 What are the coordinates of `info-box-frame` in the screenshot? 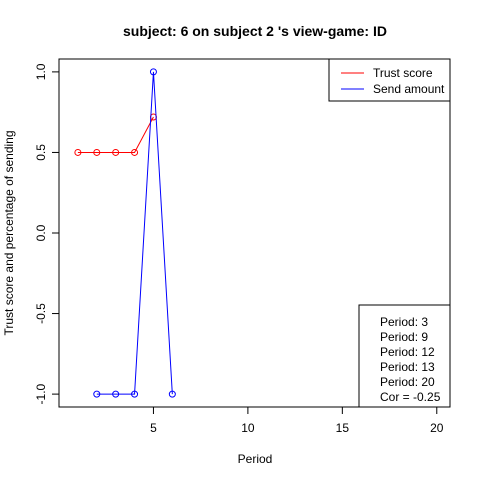 It's located at (404, 356).